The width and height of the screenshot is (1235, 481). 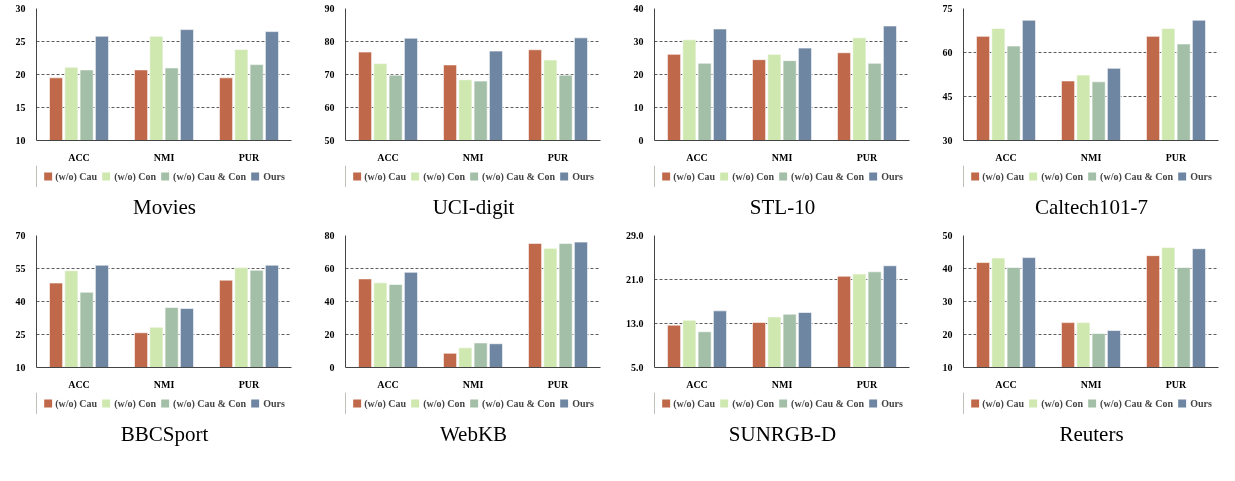 I want to click on text: STL-10, so click(x=782, y=207).